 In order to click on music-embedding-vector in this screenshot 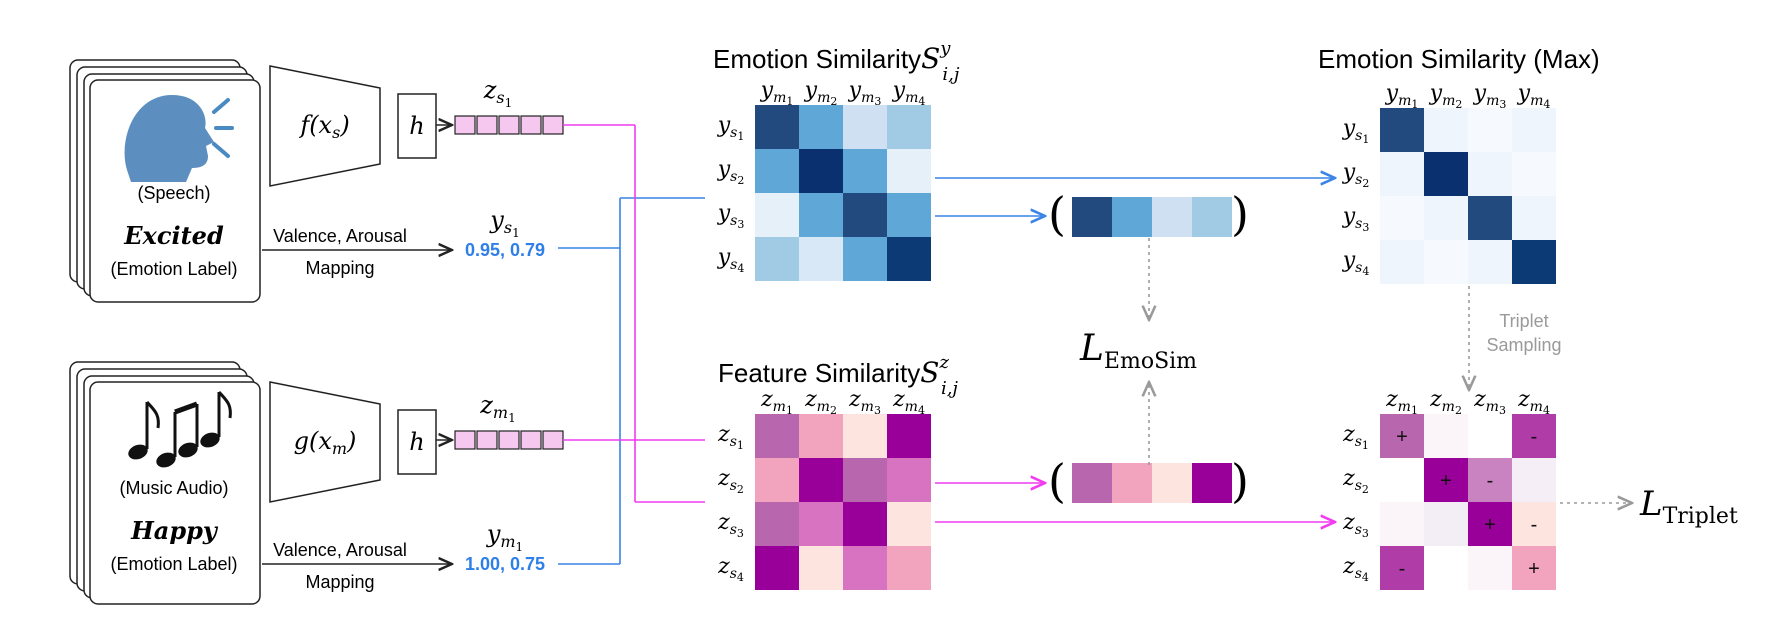, I will do `click(509, 440)`.